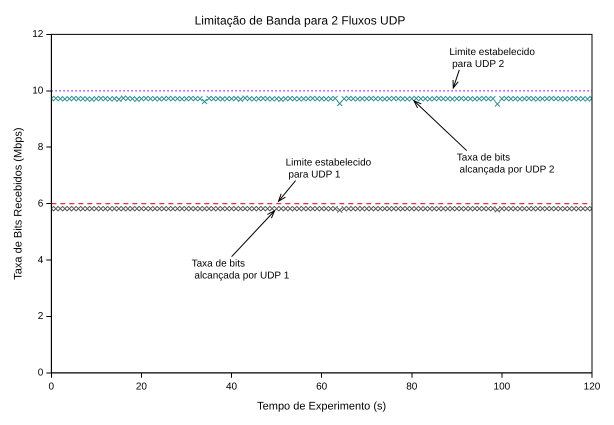  Describe the element at coordinates (232, 387) in the screenshot. I see `x-tick-label: 40` at that location.